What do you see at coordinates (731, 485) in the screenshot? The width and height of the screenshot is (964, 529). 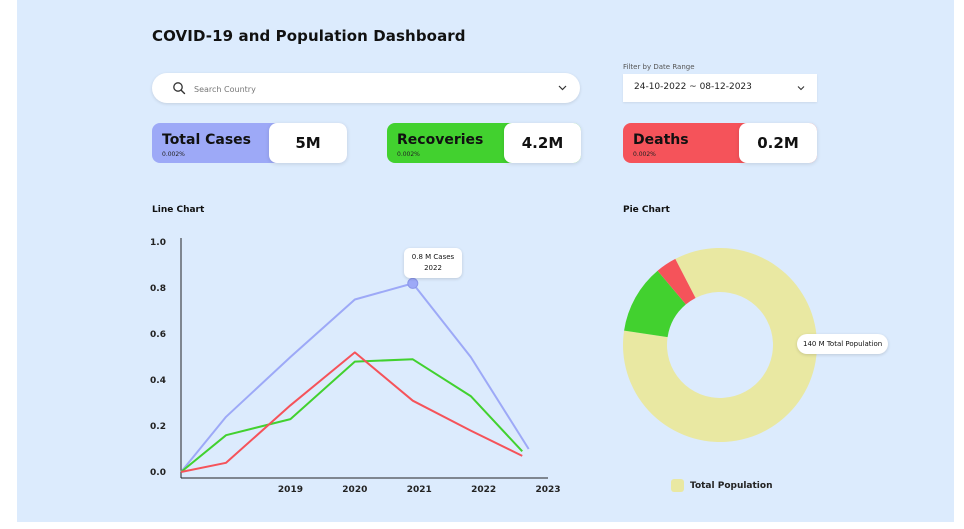 I see `legend-label: Total Population` at bounding box center [731, 485].